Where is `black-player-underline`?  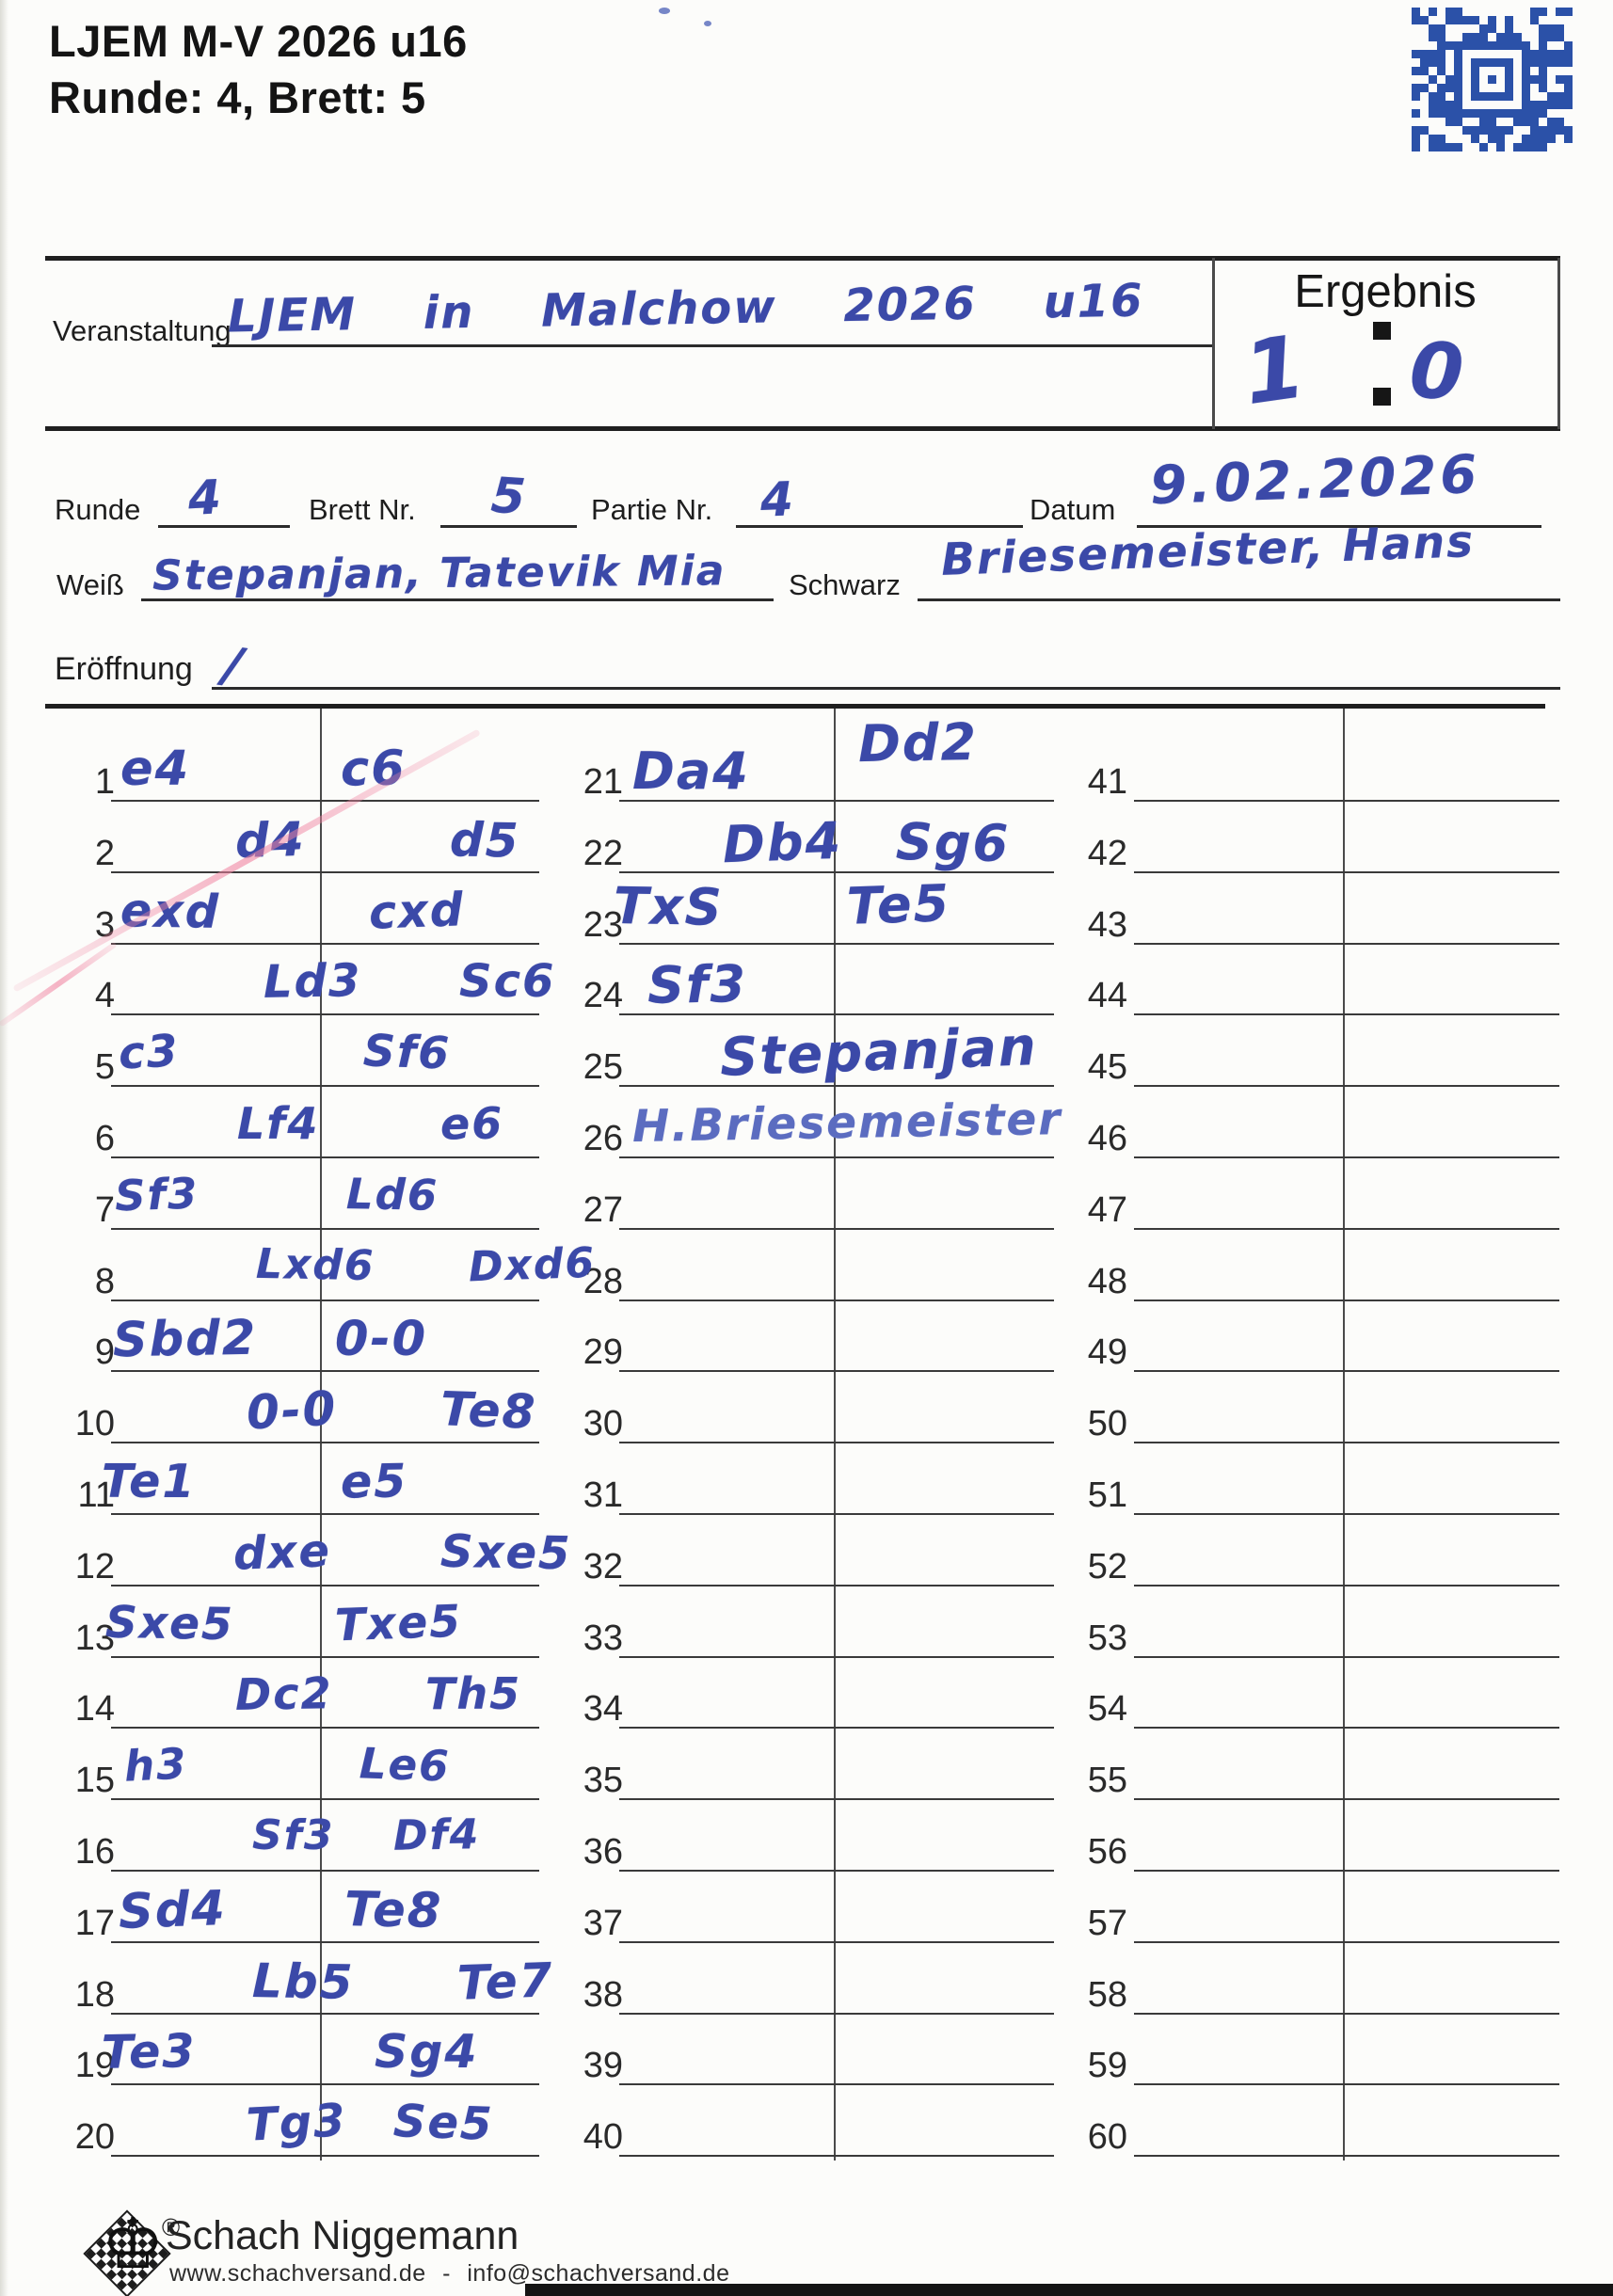
black-player-underline is located at coordinates (1239, 599).